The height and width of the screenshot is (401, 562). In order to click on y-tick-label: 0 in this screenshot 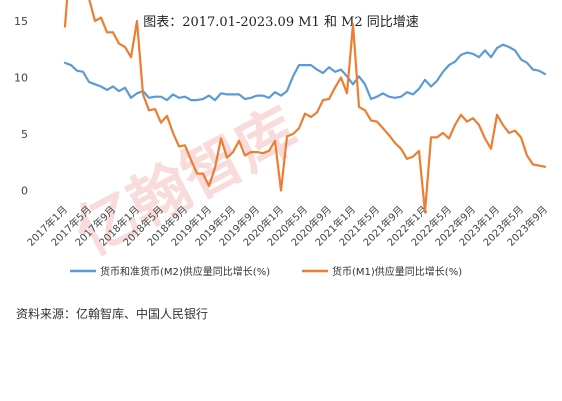, I will do `click(24, 191)`.